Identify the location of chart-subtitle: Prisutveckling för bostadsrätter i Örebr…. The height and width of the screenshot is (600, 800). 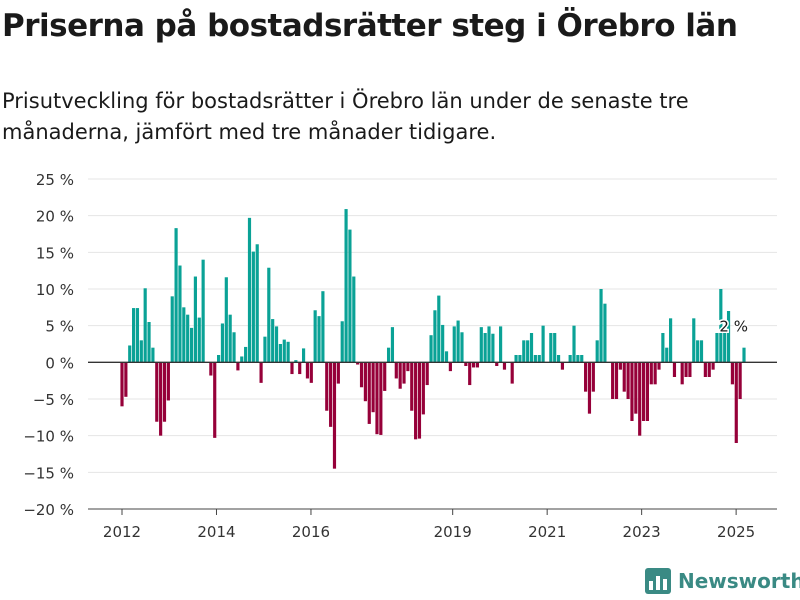
(345, 116).